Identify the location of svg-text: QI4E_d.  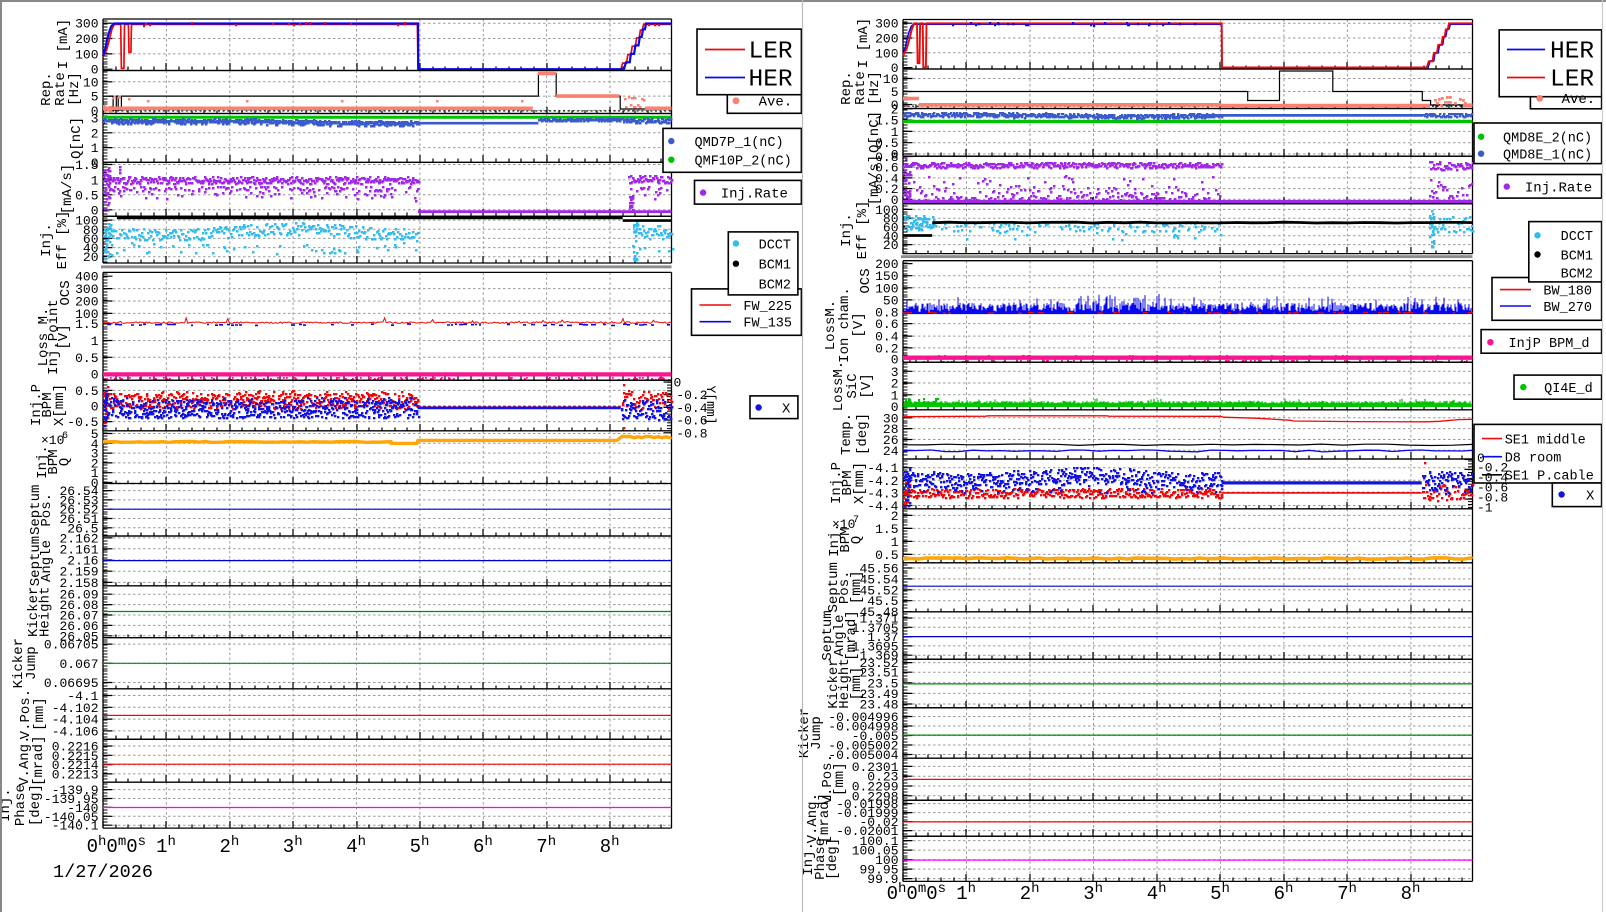
(1568, 389).